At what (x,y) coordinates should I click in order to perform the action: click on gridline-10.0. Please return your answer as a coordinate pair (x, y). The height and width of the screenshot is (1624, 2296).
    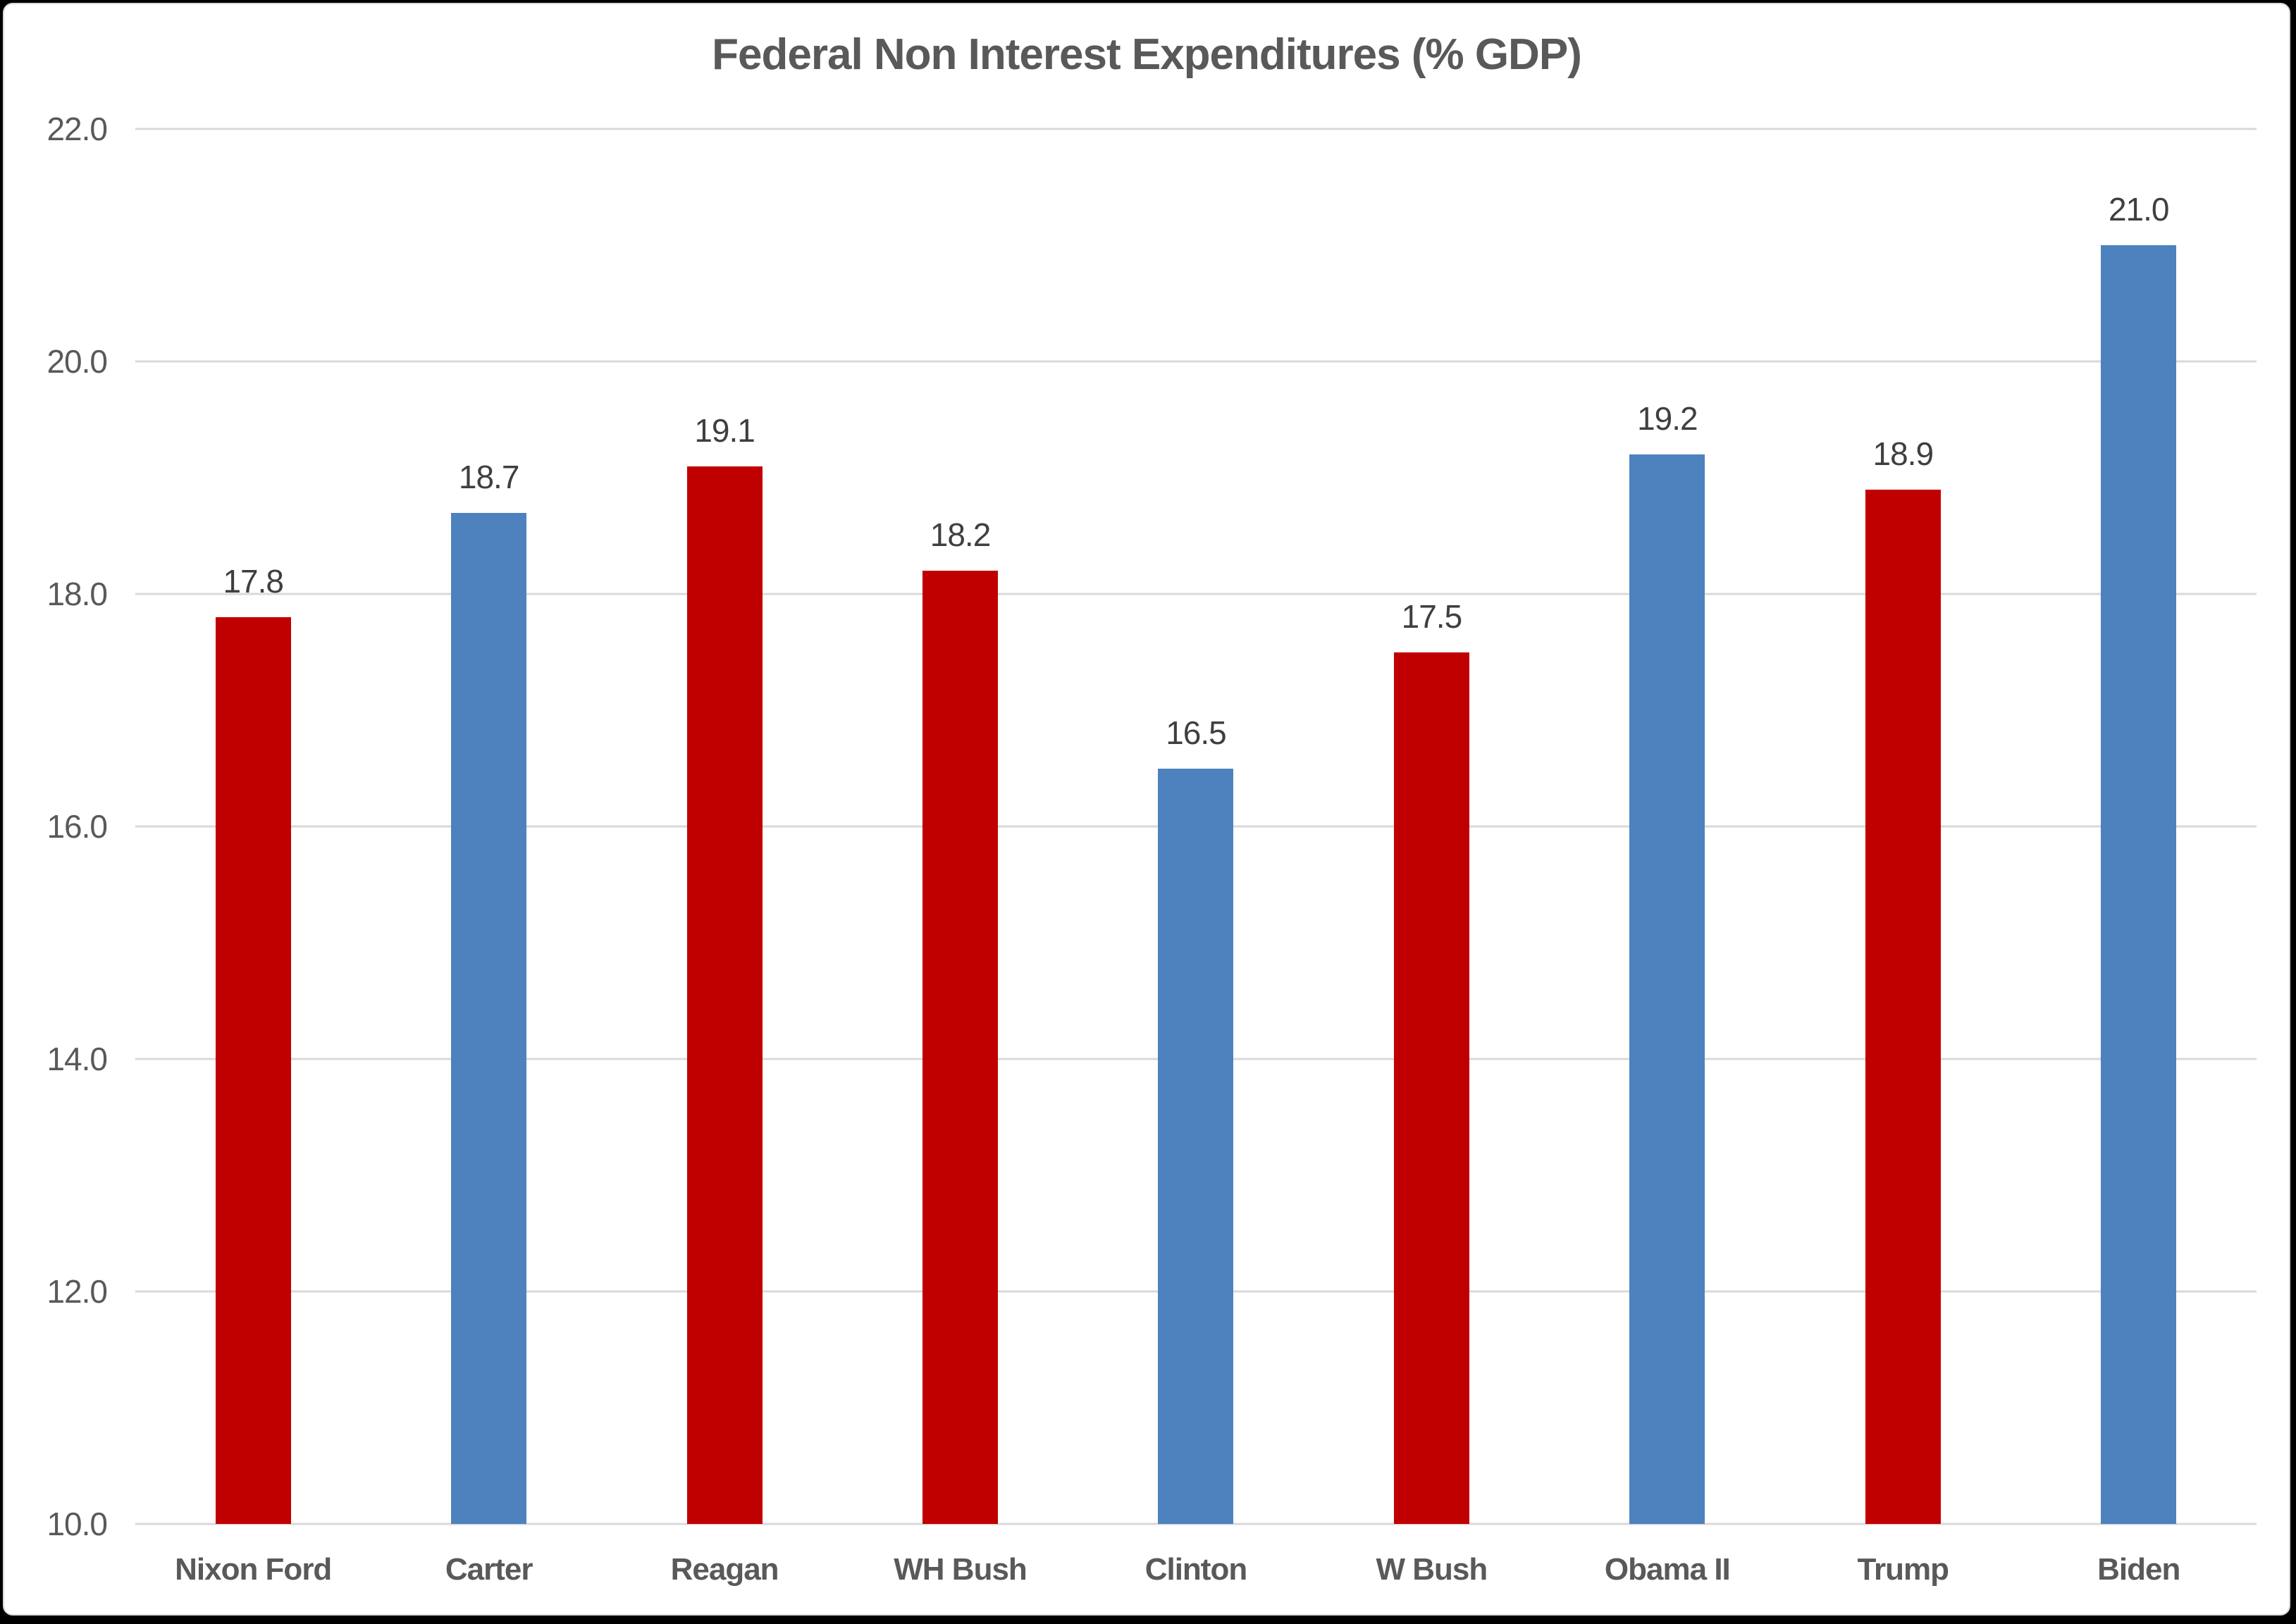
    Looking at the image, I should click on (1196, 1524).